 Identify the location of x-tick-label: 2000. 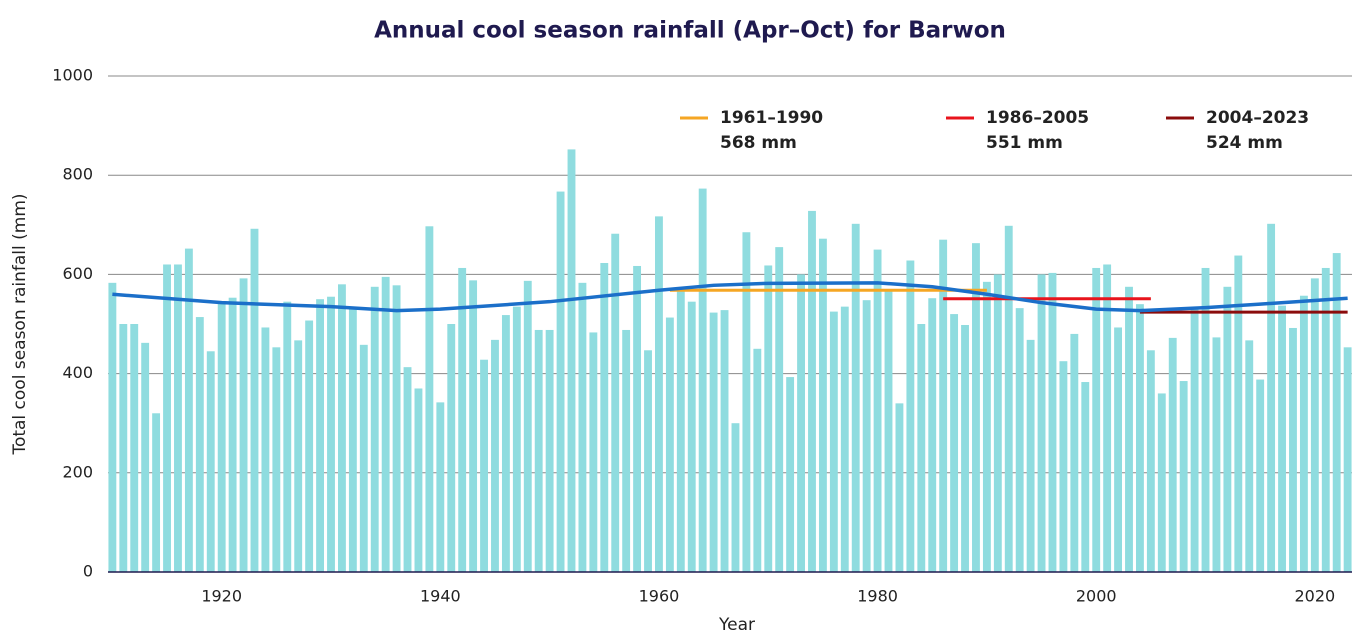
(1096, 596).